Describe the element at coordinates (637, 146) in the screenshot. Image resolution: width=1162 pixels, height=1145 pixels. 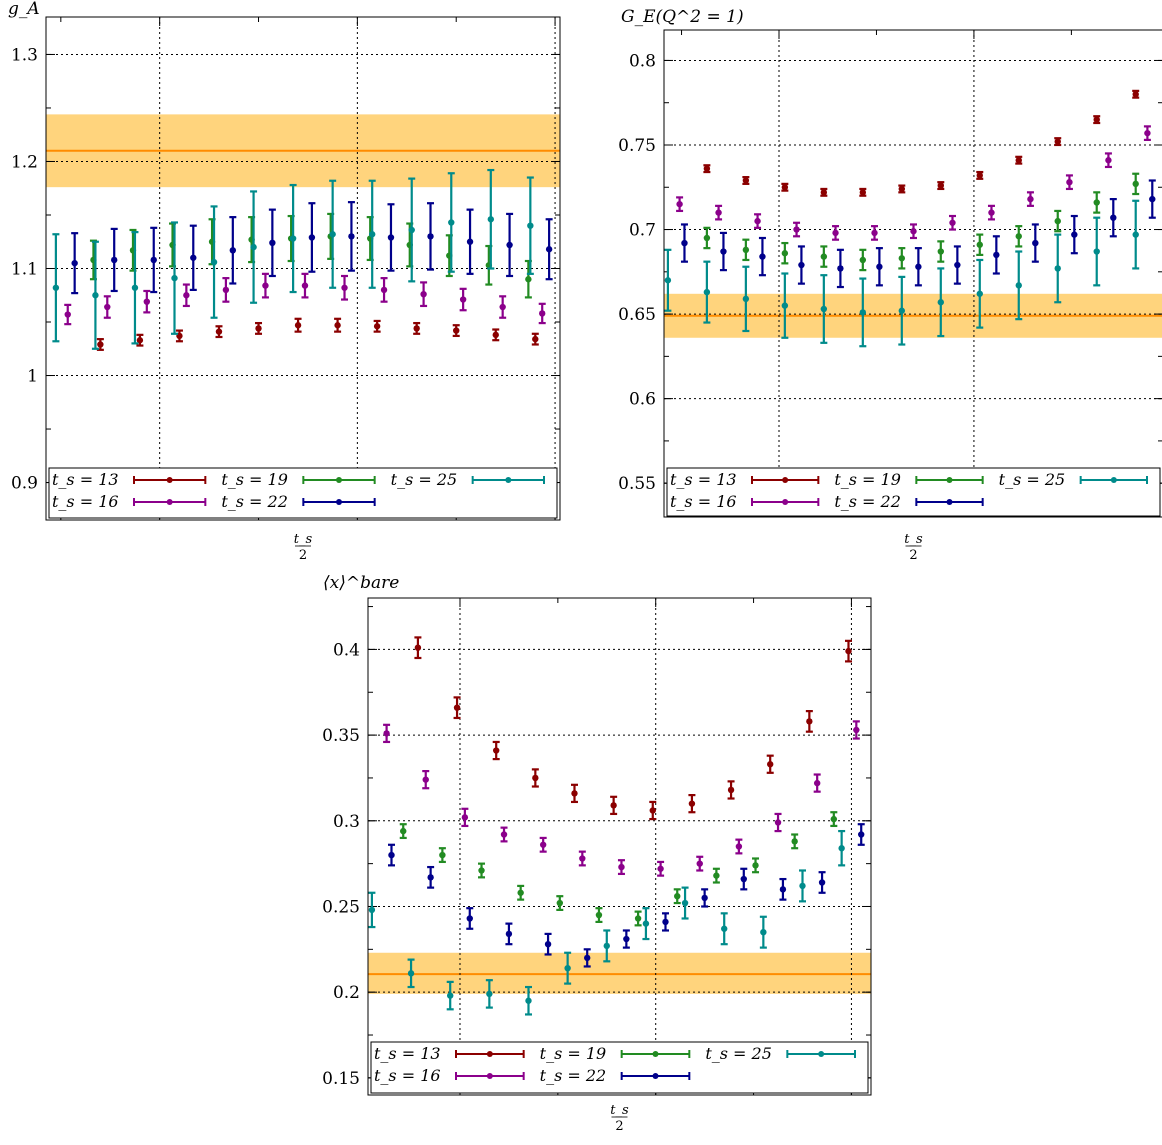
I see `y-tick-label: 0.75` at that location.